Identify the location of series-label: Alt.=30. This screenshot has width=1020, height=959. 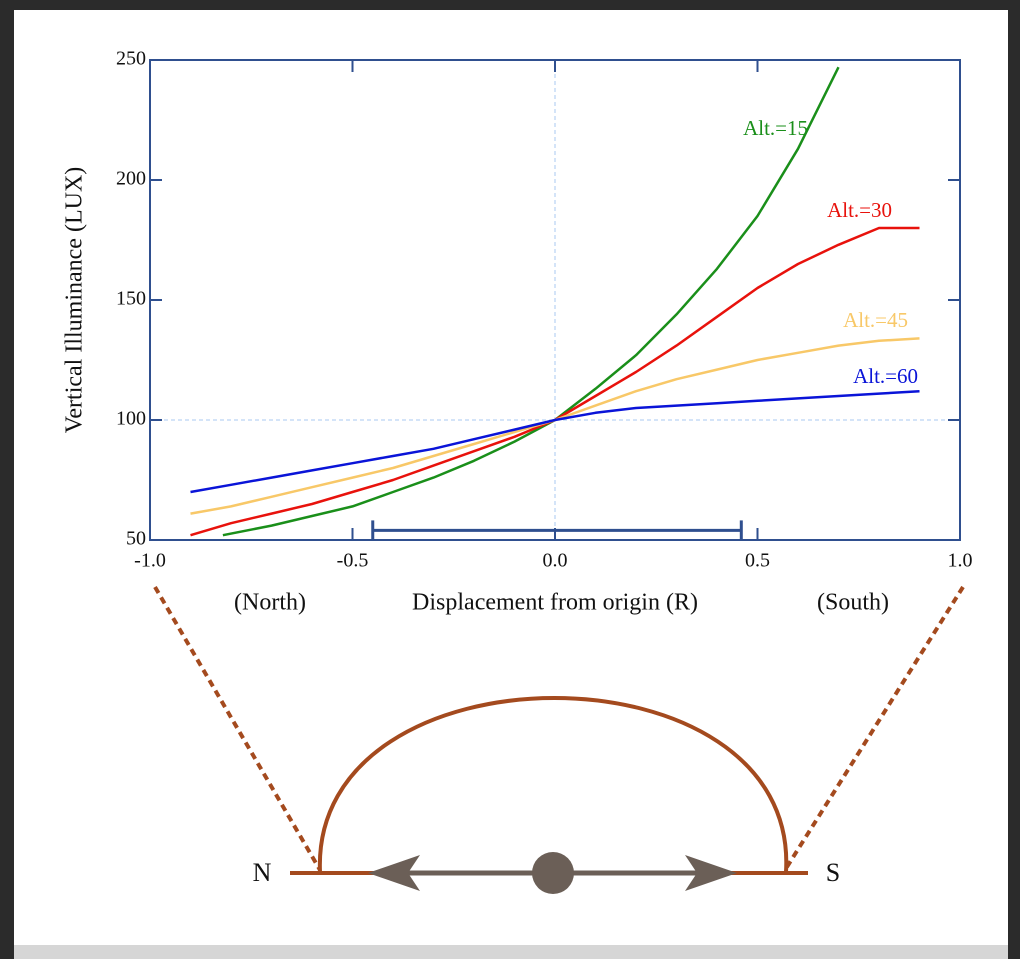
(859, 210).